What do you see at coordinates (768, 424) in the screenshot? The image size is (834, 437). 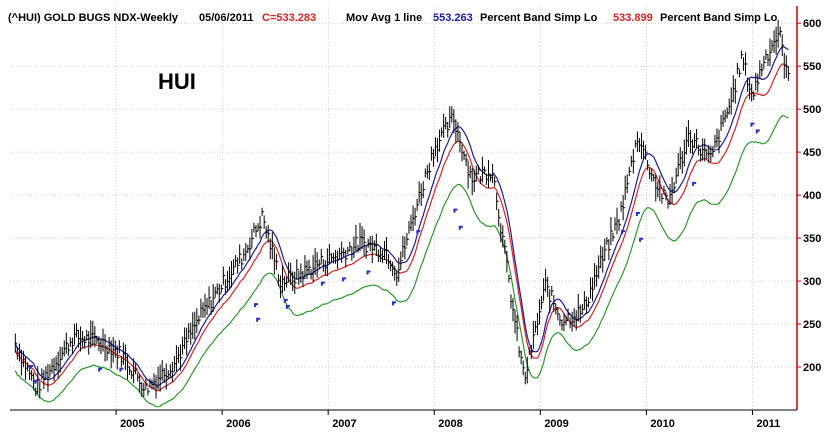 I see `x-tick-label: 2011` at bounding box center [768, 424].